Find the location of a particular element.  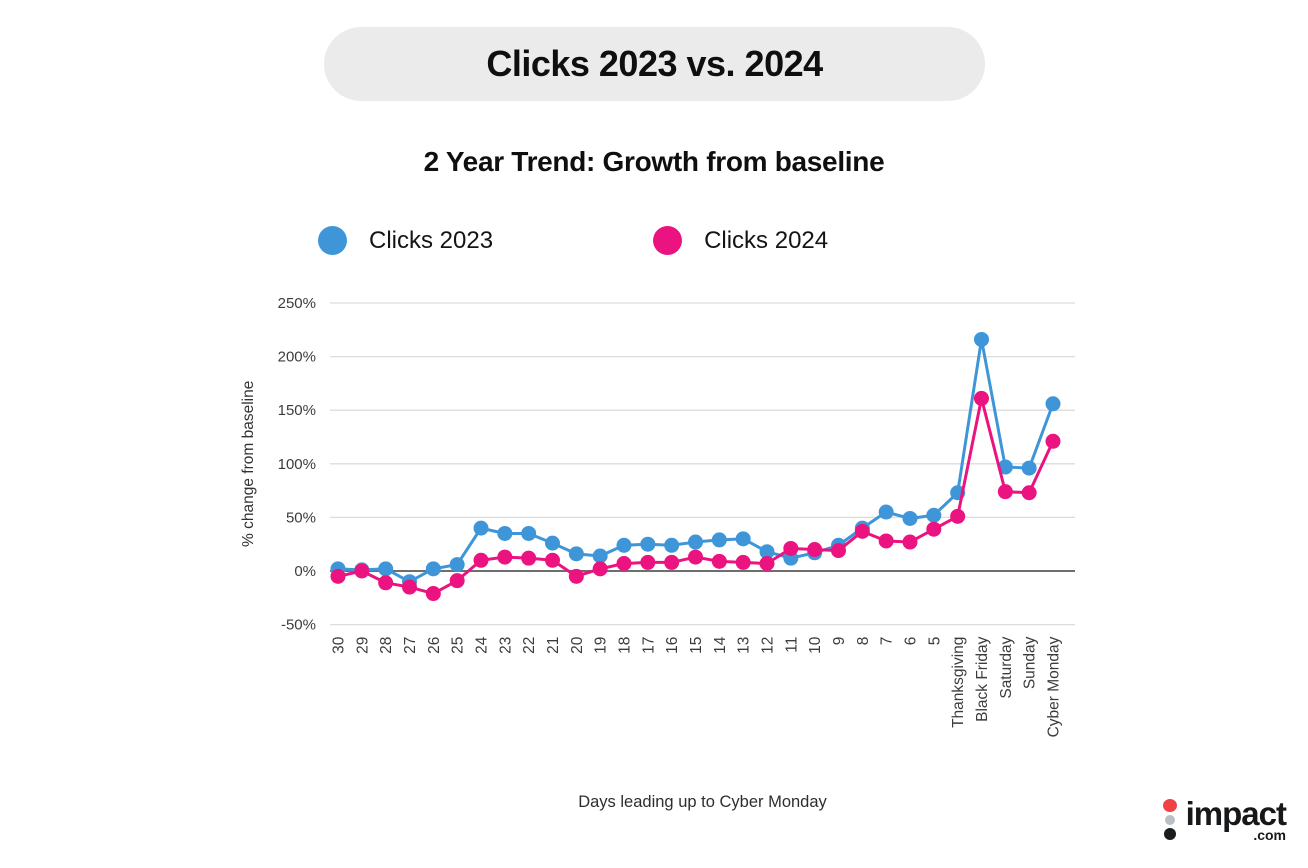

x-tick-label: 26 is located at coordinates (434, 645).